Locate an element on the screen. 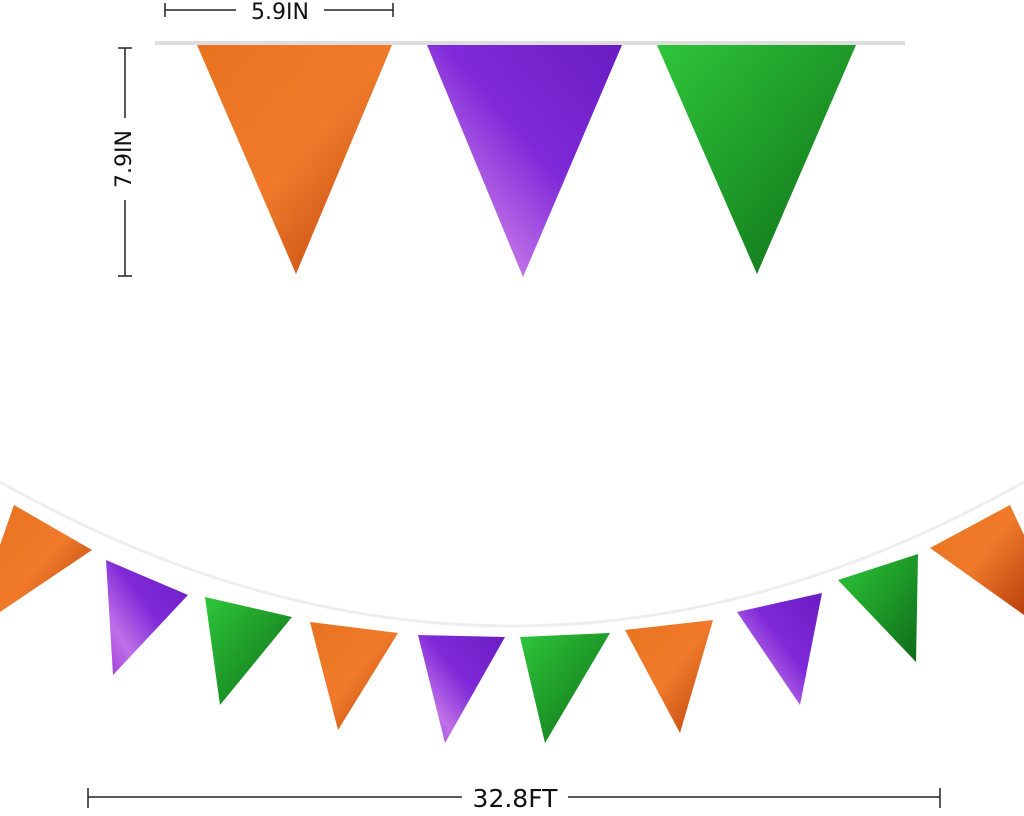 The width and height of the screenshot is (1024, 816). width-label: 5.9IN is located at coordinates (280, 12).